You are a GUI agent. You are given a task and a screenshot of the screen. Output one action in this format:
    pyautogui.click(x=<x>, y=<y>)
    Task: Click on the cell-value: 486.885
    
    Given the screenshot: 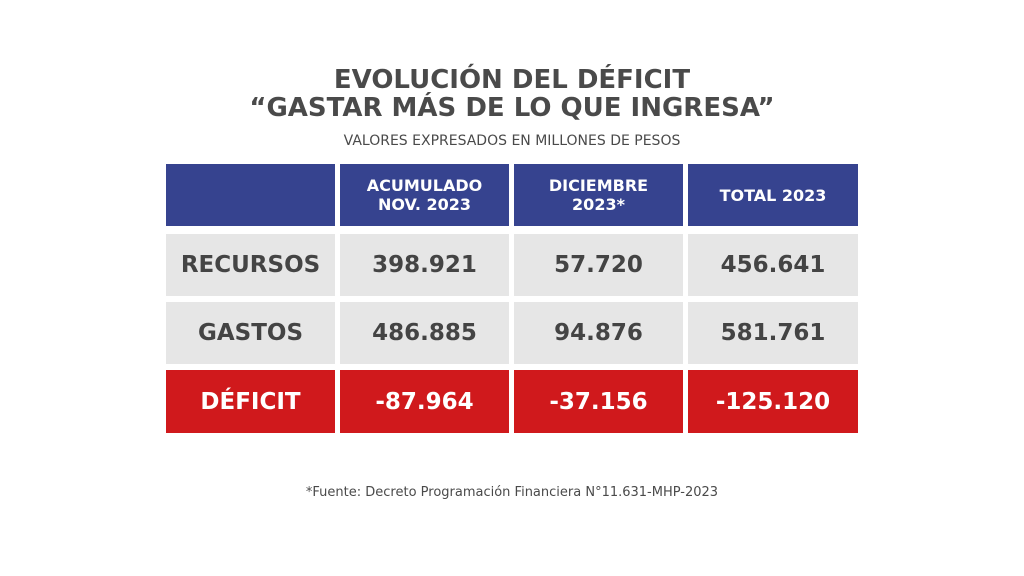 What is the action you would take?
    pyautogui.click(x=424, y=333)
    